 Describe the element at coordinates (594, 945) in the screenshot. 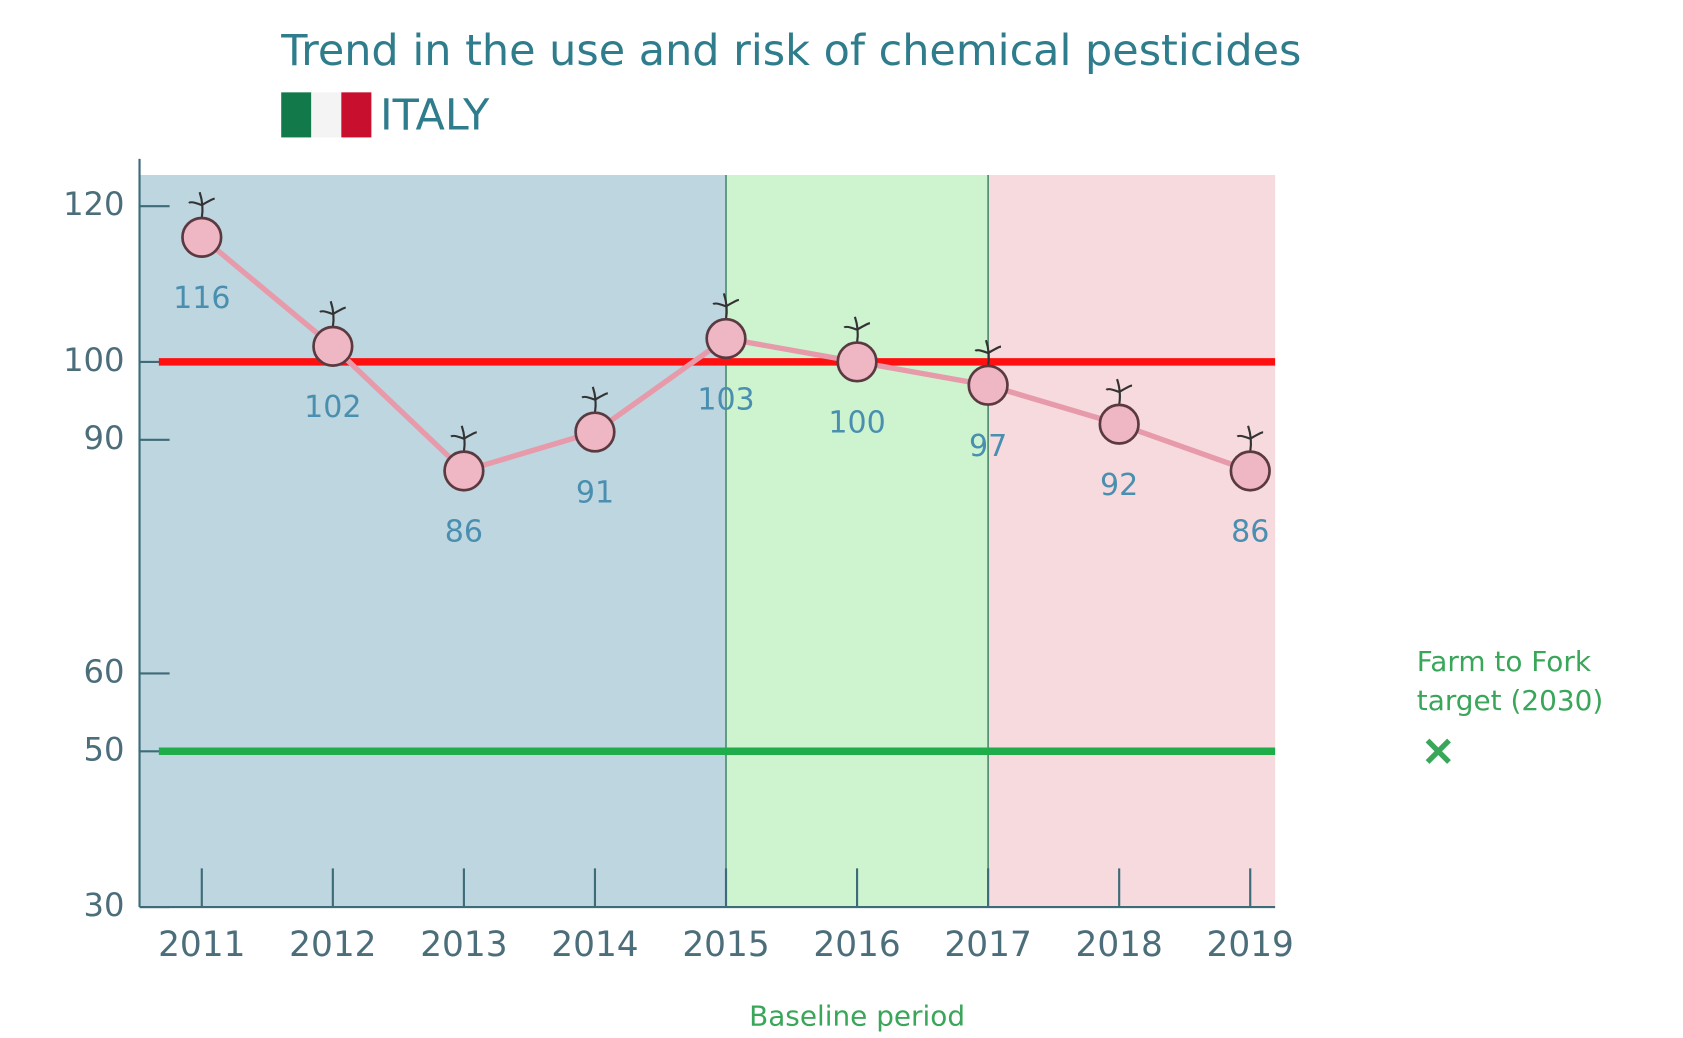

I see `x-tick-label: 2014` at that location.